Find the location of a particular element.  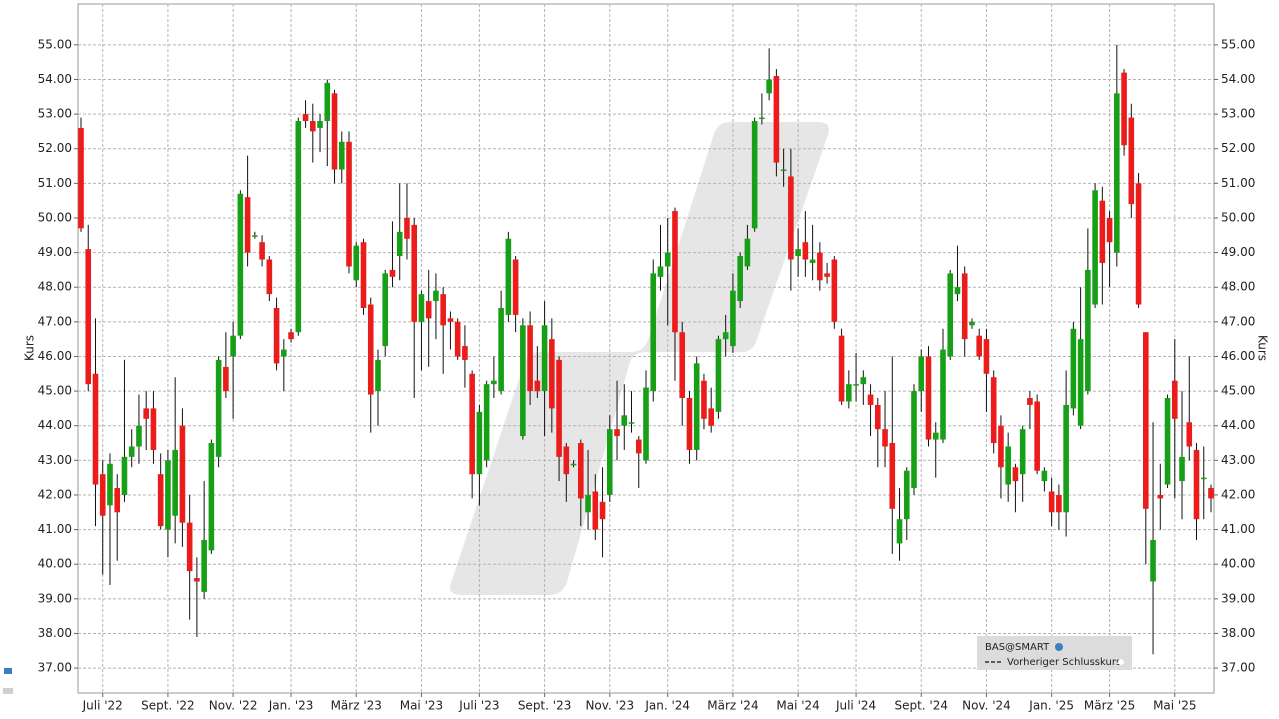

x-tick-label: Sept. '24 is located at coordinates (921, 706).